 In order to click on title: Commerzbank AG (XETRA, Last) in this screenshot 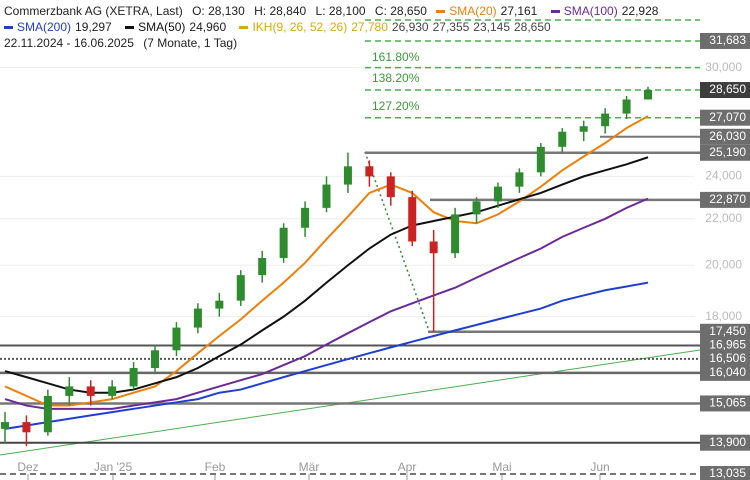, I will do `click(93, 11)`.